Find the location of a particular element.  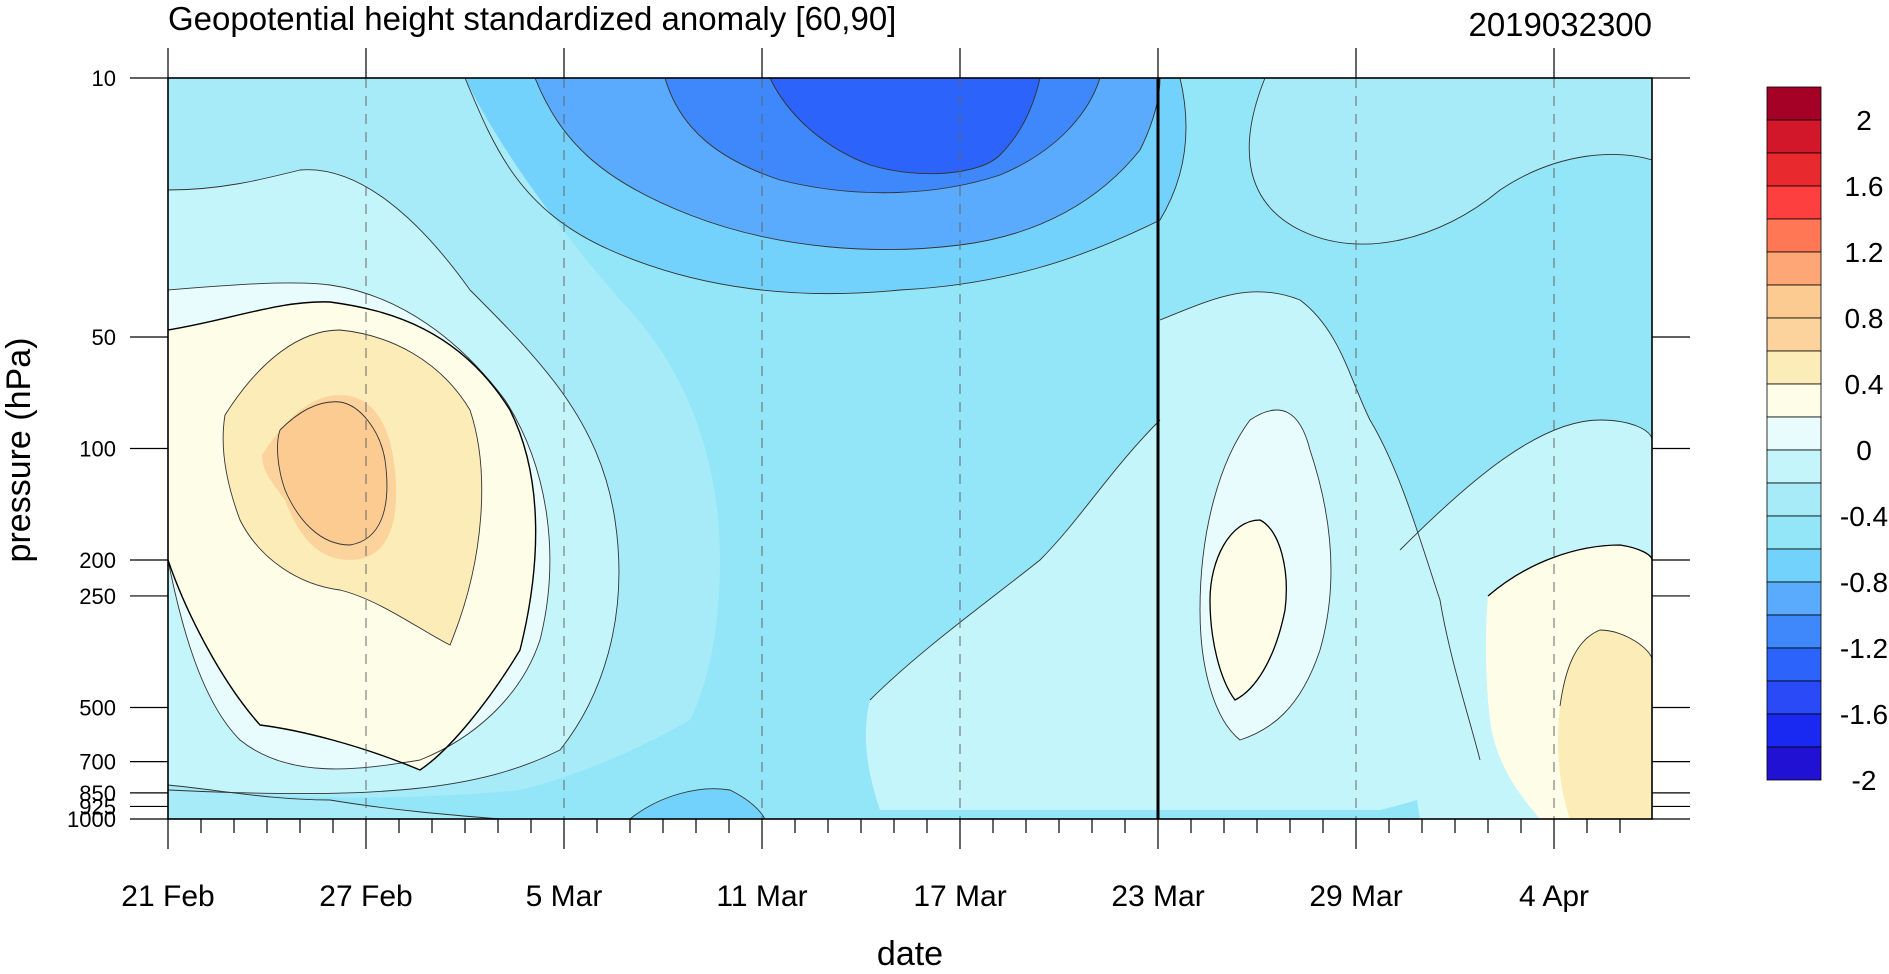

colorbar-label: -0.4 is located at coordinates (1864, 516).